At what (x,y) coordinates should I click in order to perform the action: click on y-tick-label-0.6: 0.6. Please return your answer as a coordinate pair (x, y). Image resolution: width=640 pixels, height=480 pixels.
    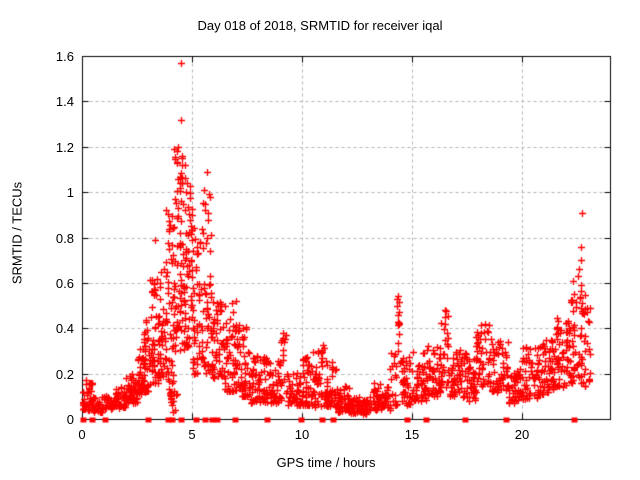
    Looking at the image, I should click on (64, 283).